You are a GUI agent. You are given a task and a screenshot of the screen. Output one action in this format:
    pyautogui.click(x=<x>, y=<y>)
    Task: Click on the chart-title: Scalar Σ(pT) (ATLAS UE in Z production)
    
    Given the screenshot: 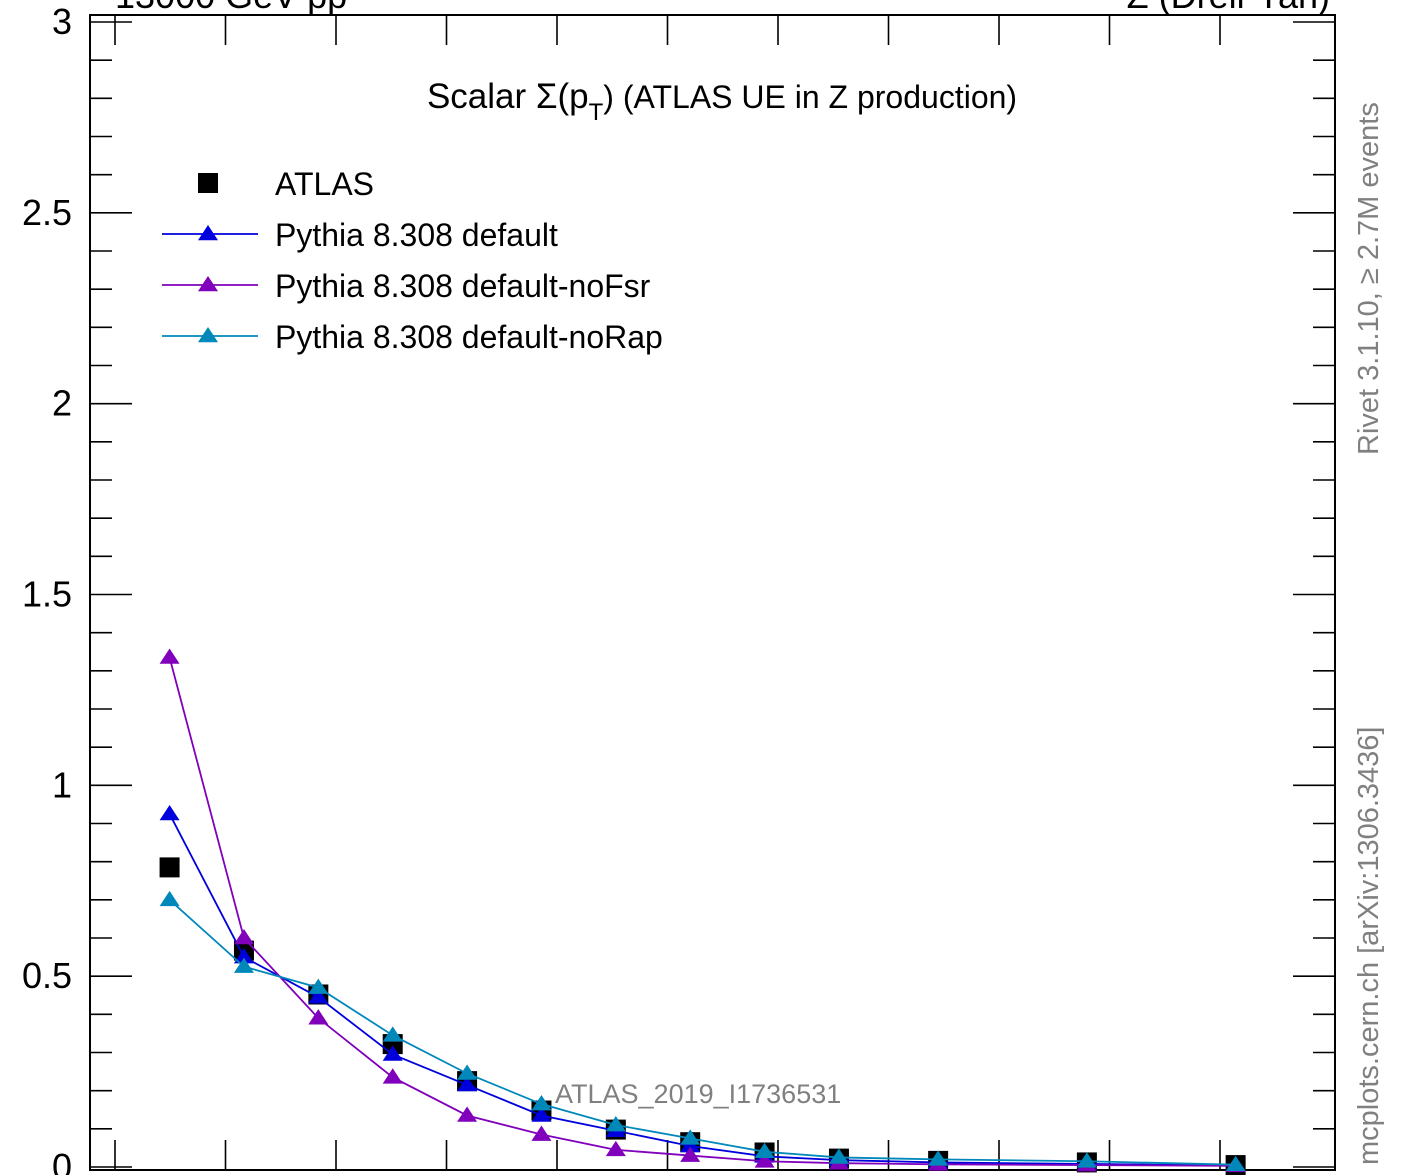 What is the action you would take?
    pyautogui.click(x=722, y=101)
    